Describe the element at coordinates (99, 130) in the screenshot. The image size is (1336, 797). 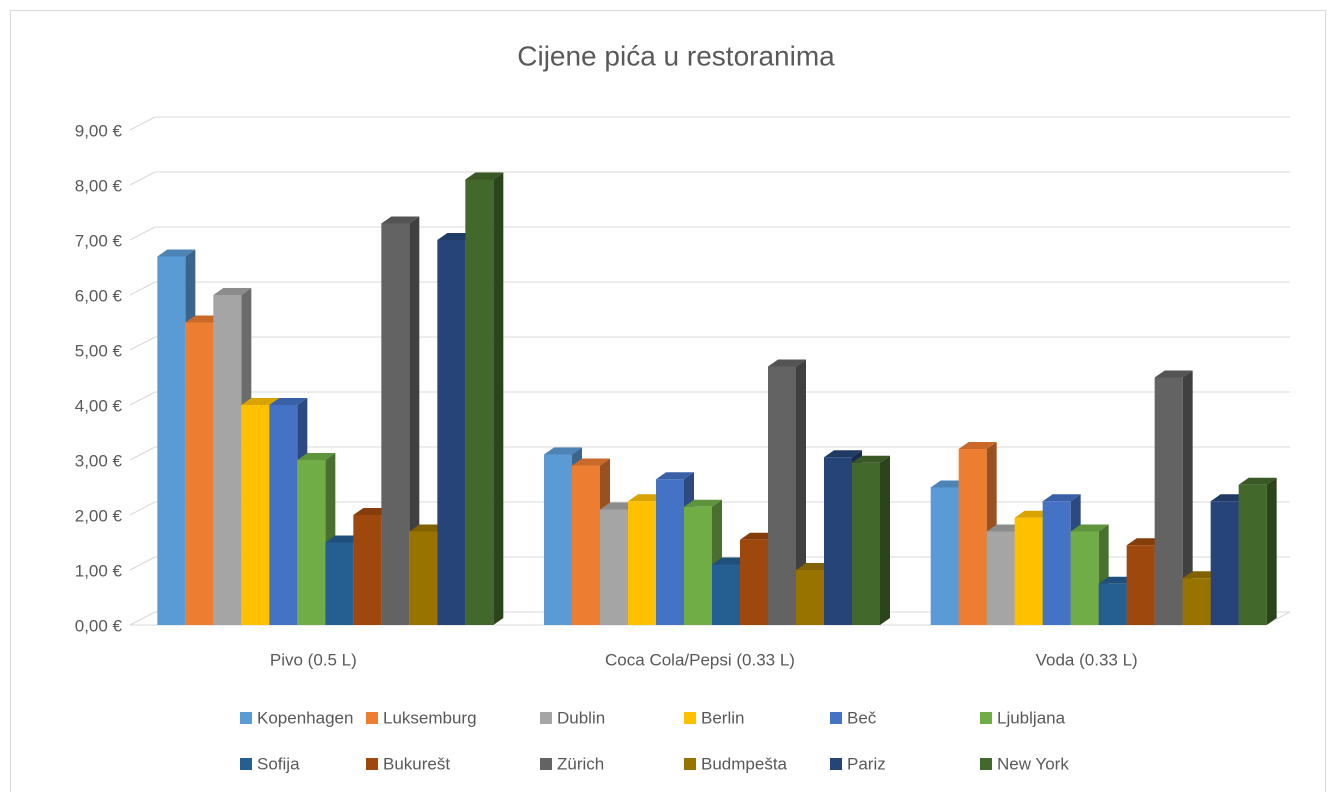
I see `y-tick-label: 9,00 €` at that location.